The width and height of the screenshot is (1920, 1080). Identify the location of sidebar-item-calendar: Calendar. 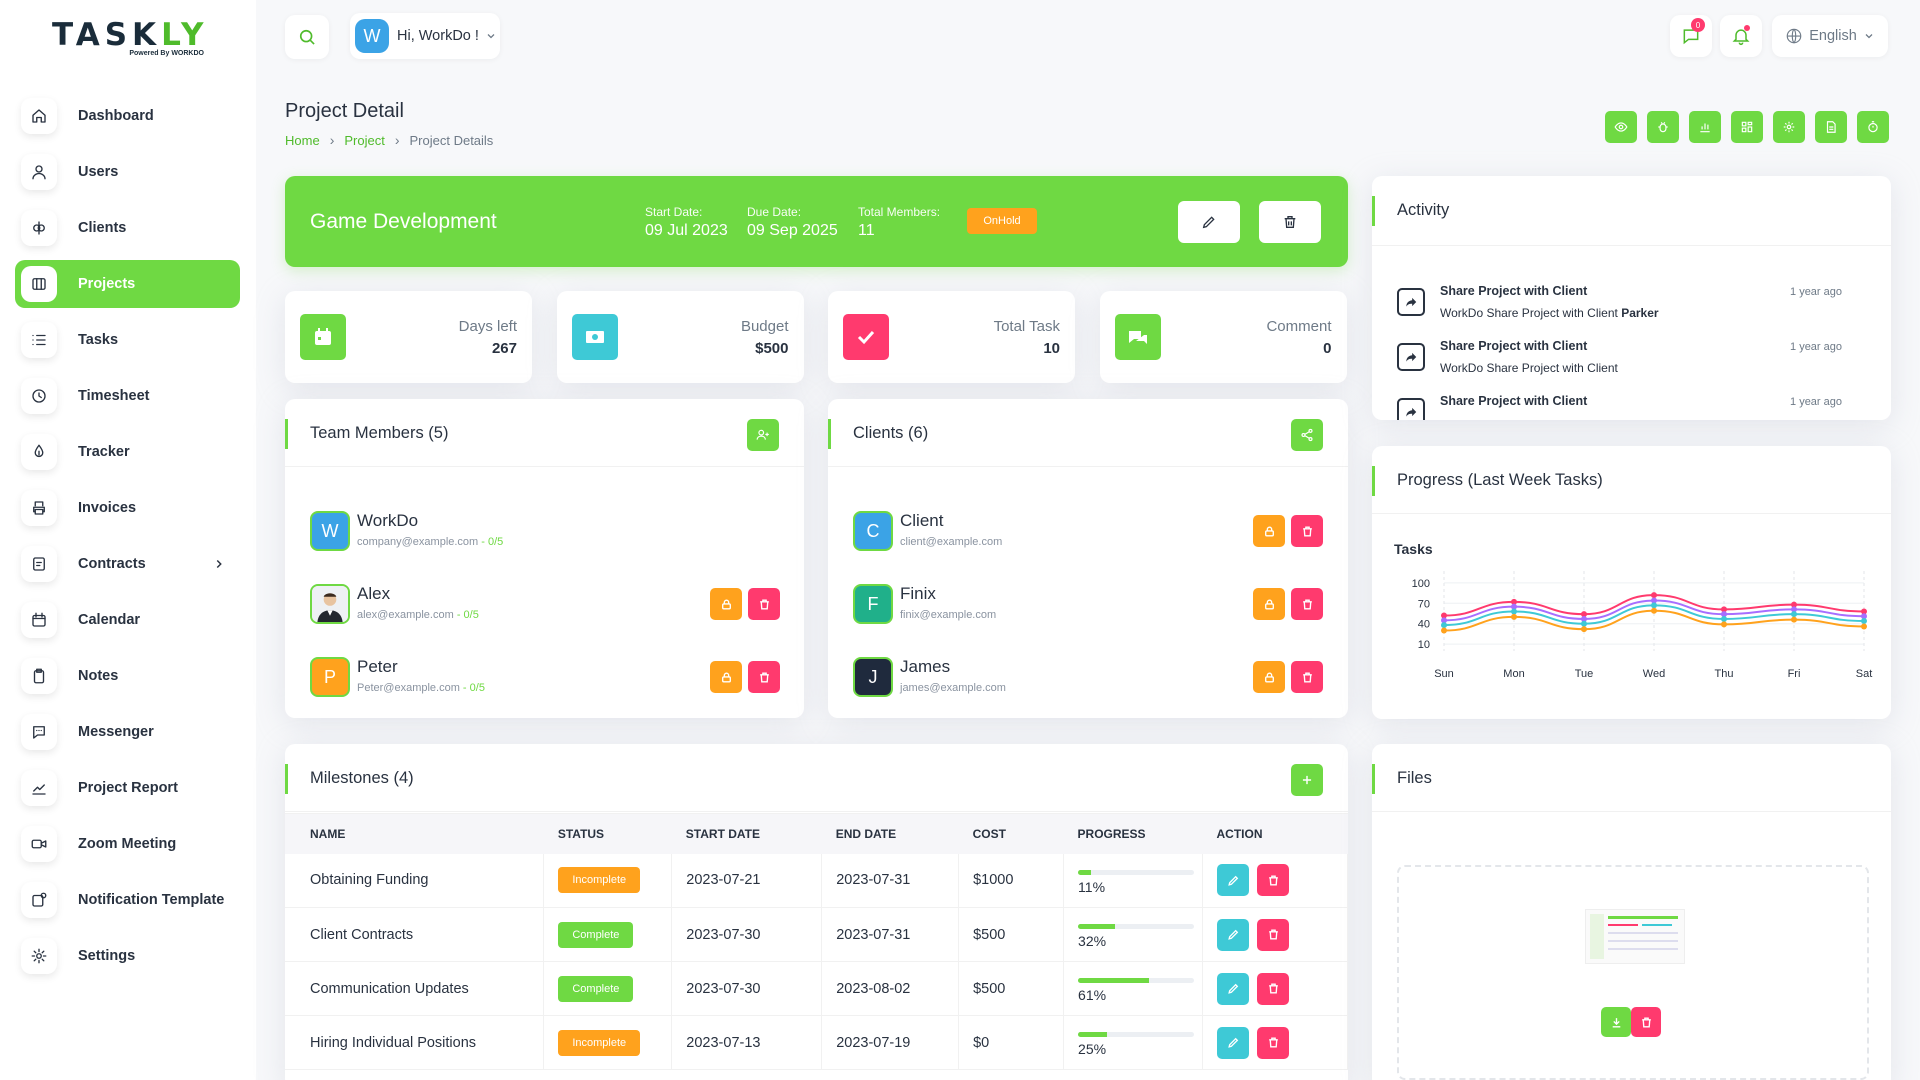
(127, 620).